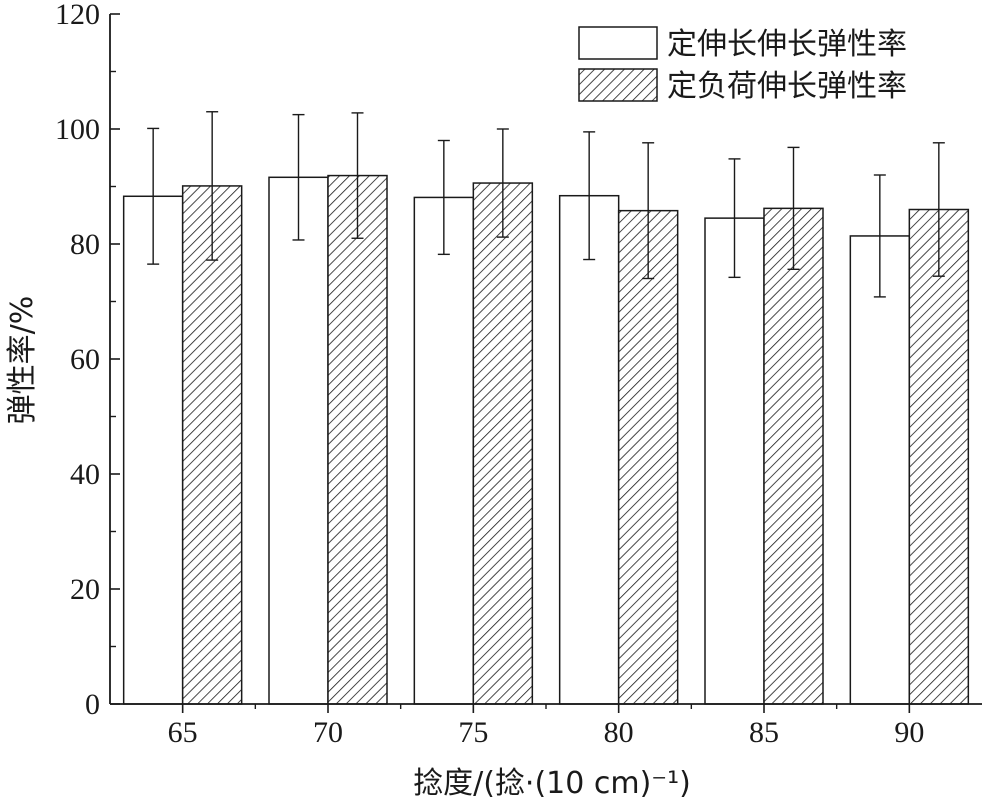 This screenshot has height=806, width=1000. I want to click on legend-item-series2: 定负荷伸长弹性率, so click(742, 86).